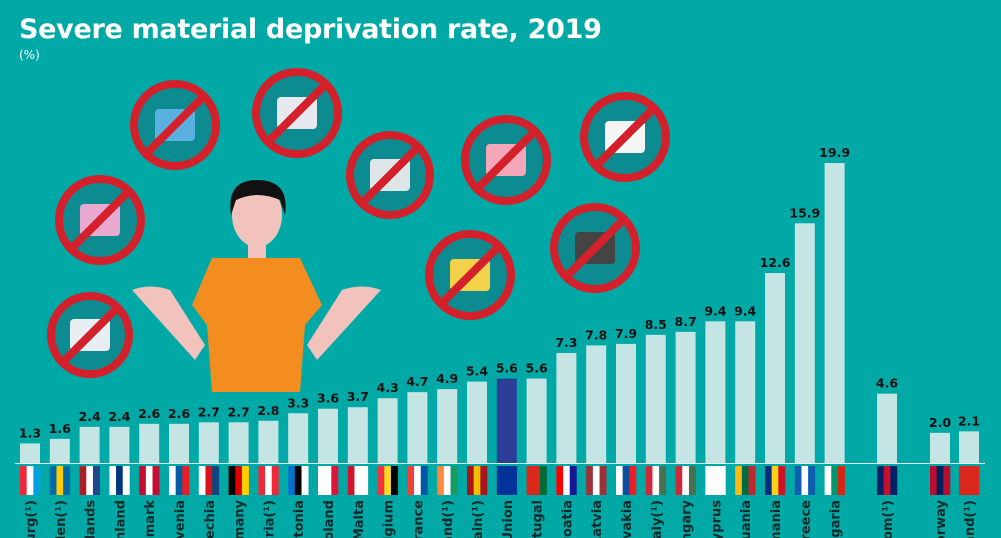 The image size is (1001, 538). I want to click on no-car-icon, so click(100, 220).